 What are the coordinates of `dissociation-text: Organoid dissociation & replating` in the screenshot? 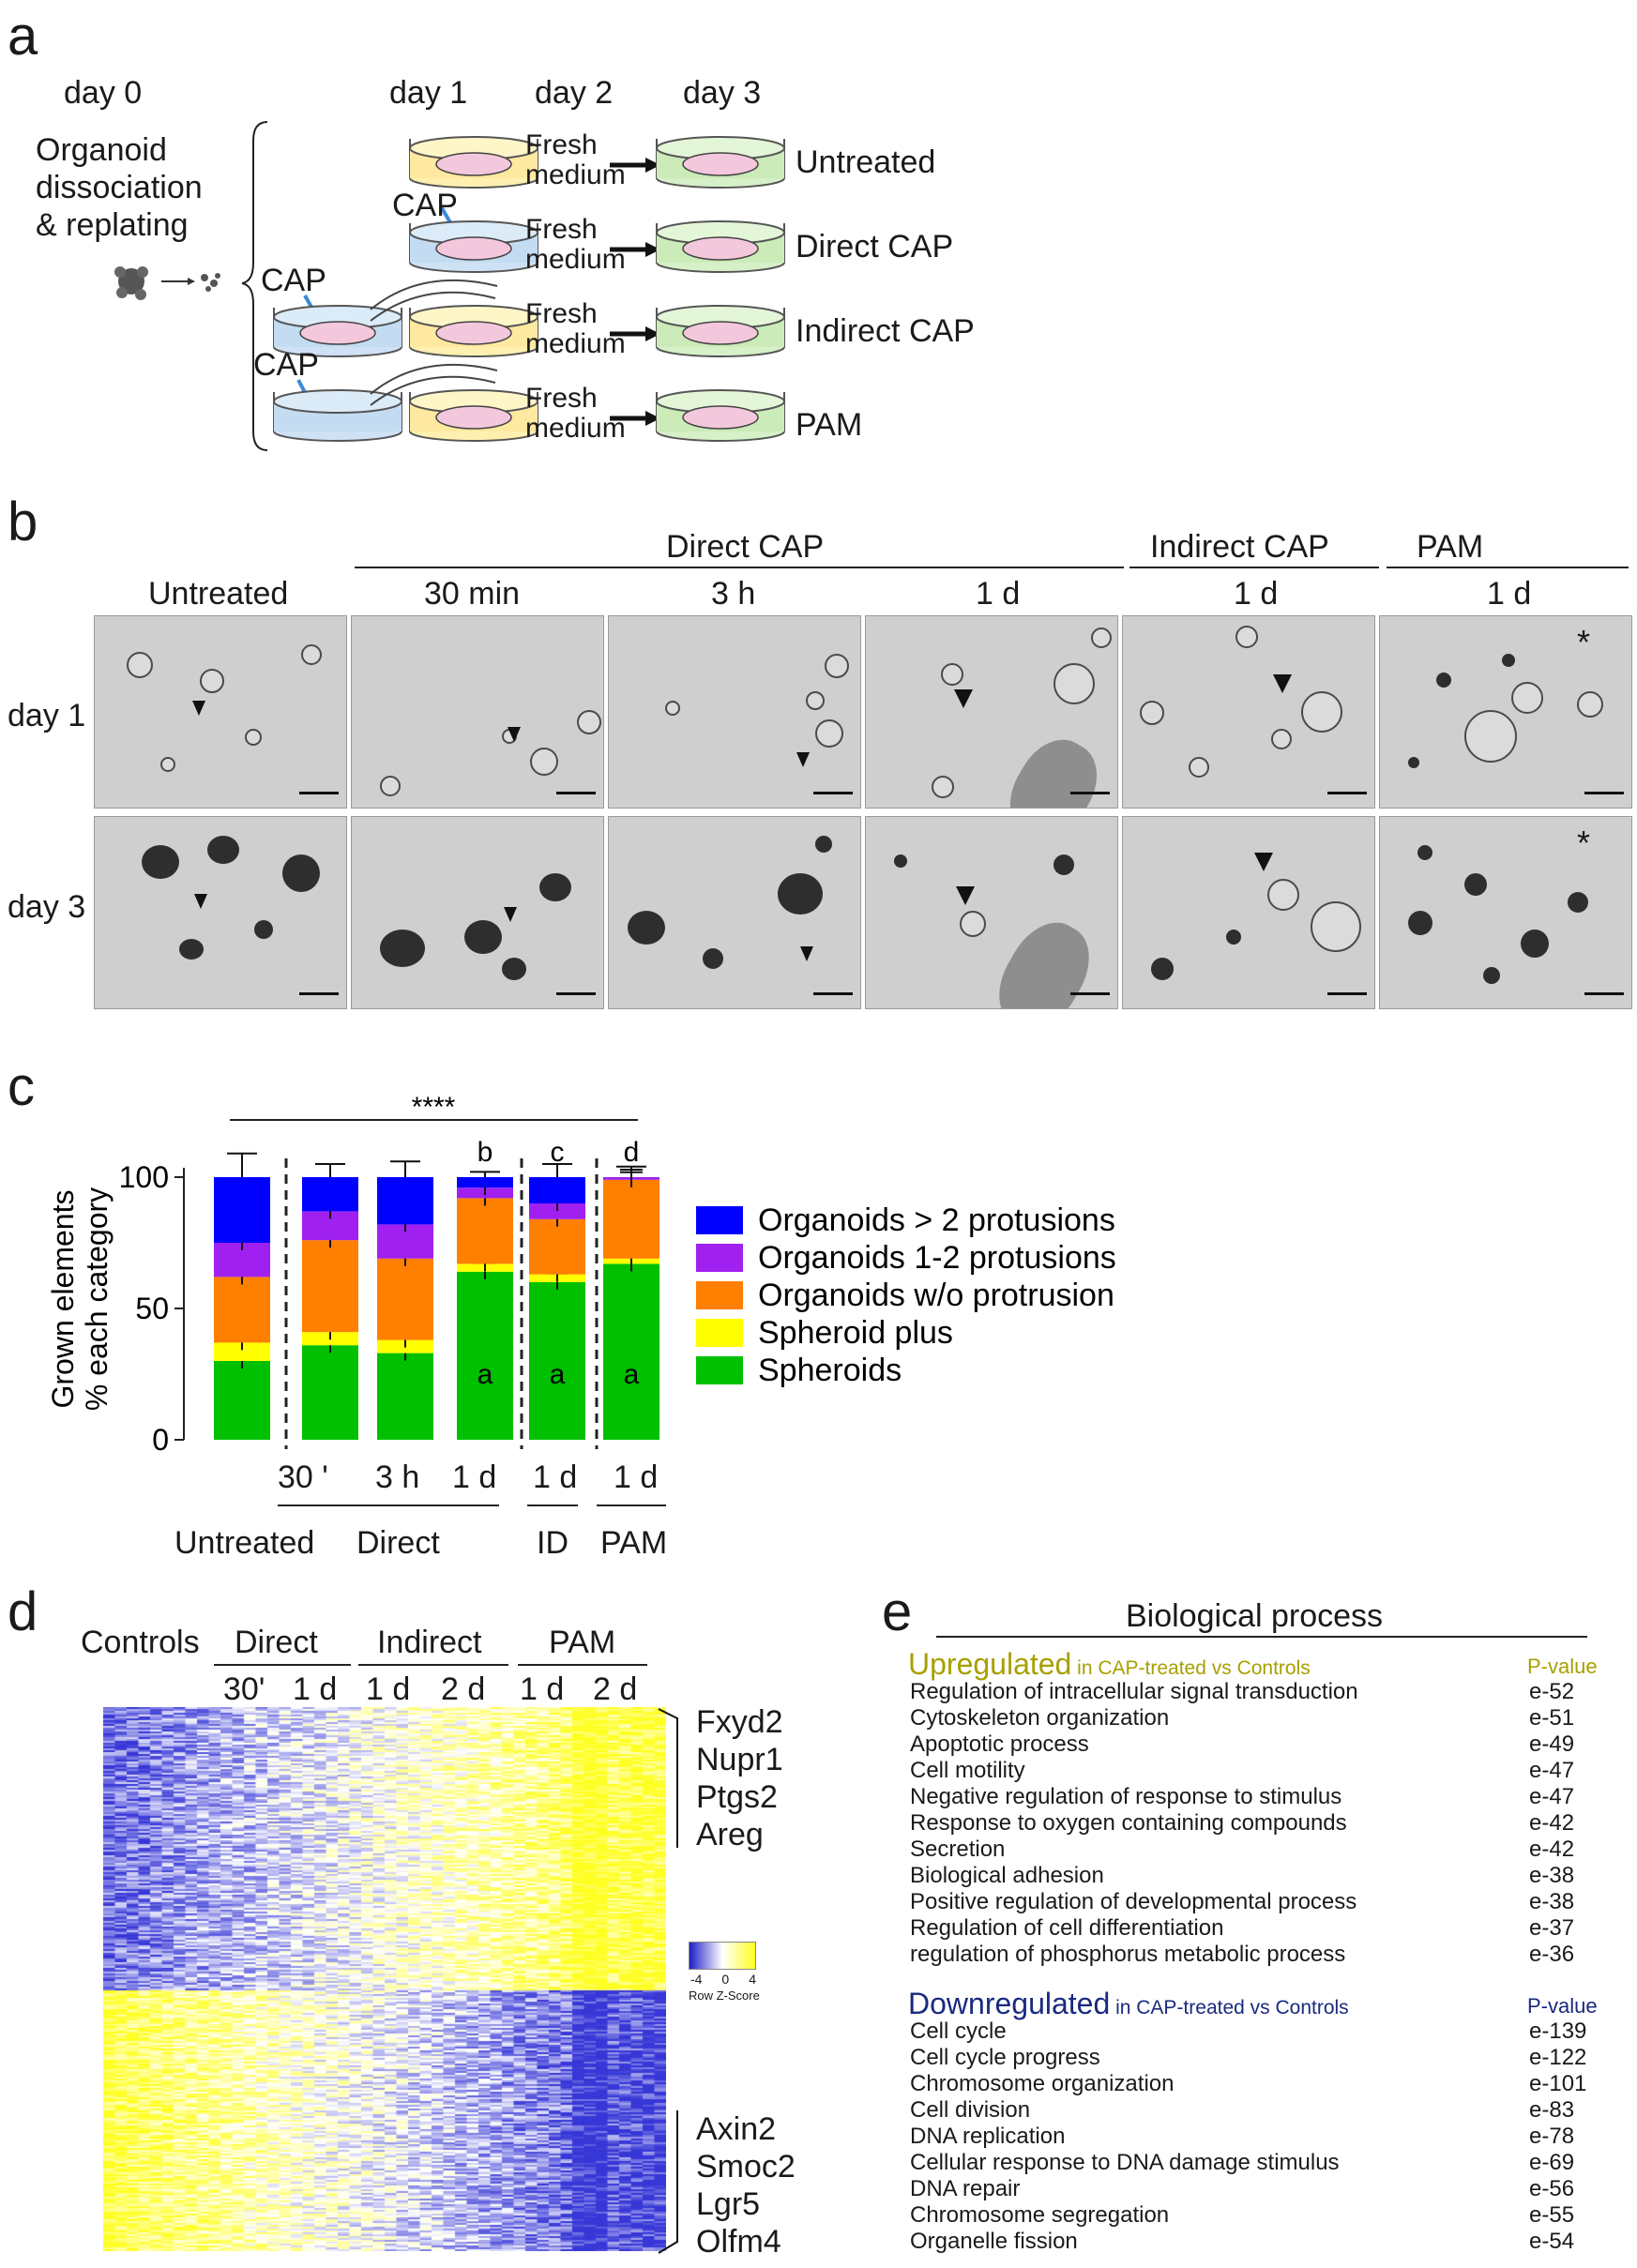 It's located at (119, 187).